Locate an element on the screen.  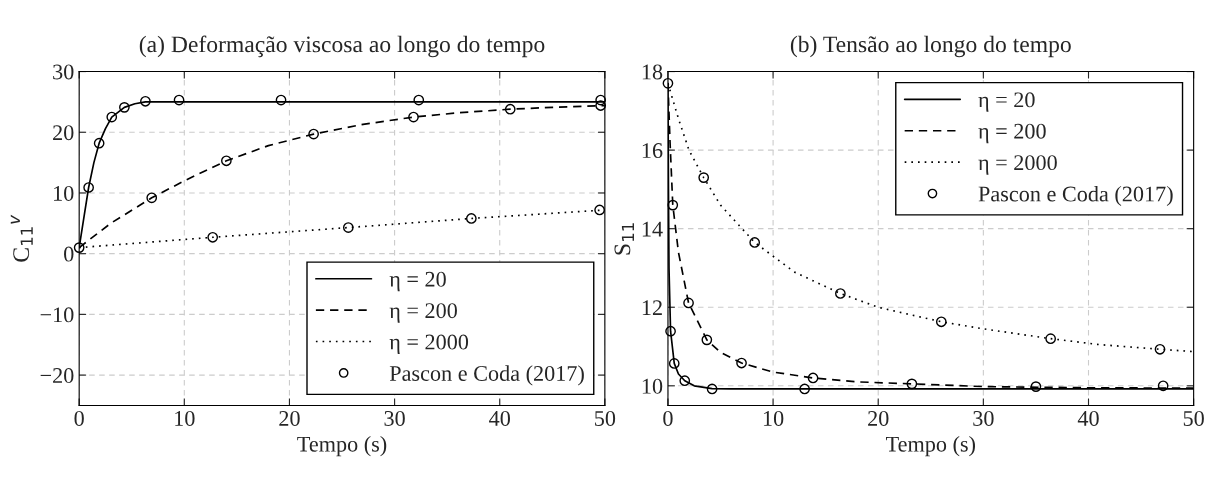
chart-title: (a) Deformação viscosa ao longo do tempo is located at coordinates (342, 46).